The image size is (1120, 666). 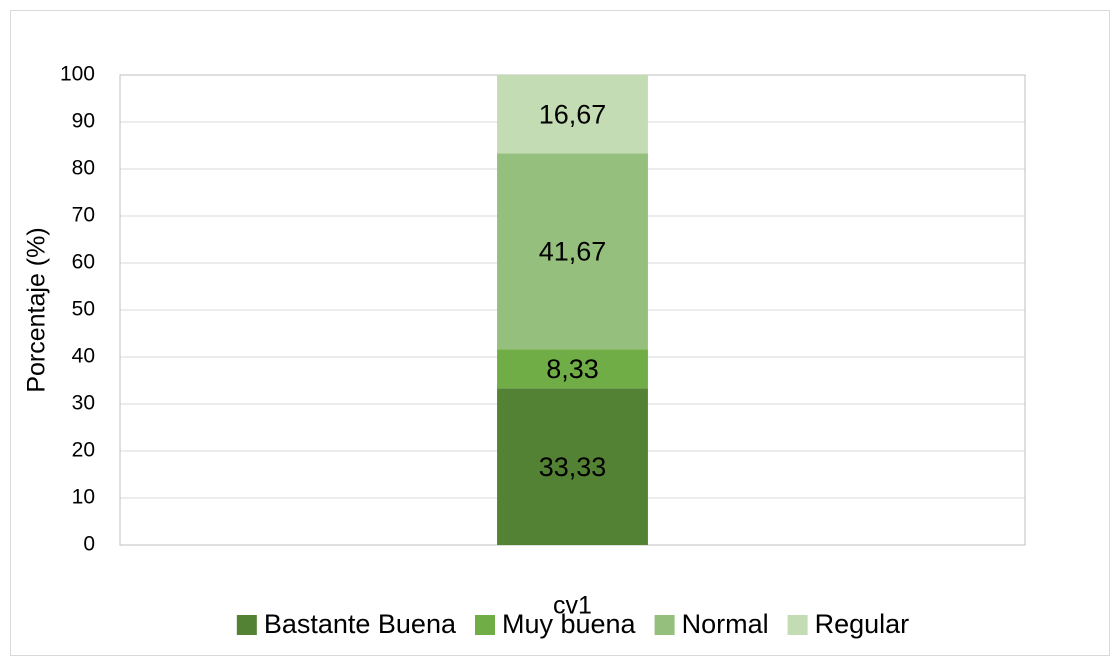 What do you see at coordinates (360, 624) in the screenshot?
I see `legend-label: Bastante Buena` at bounding box center [360, 624].